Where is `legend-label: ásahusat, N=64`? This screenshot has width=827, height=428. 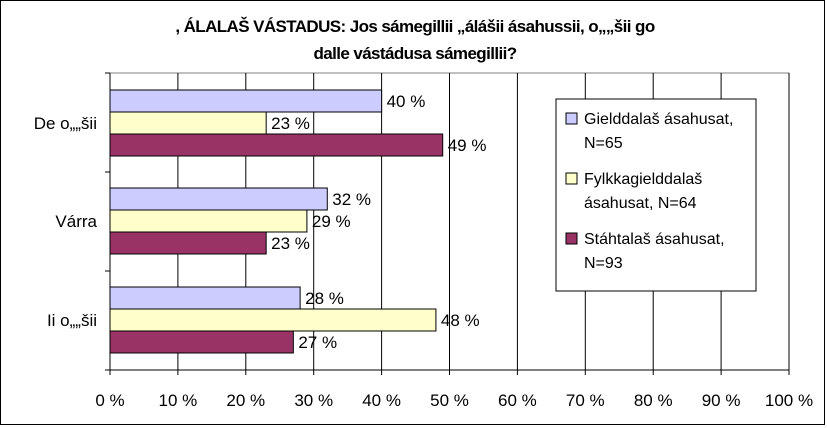 legend-label: ásahusat, N=64 is located at coordinates (640, 203).